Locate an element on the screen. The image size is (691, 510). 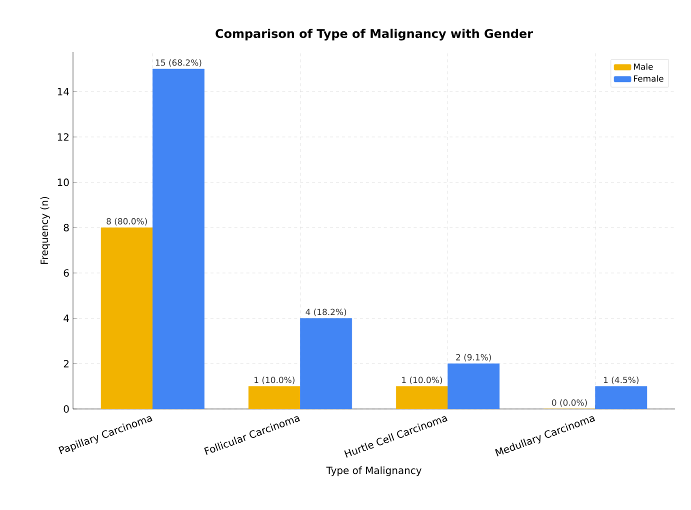
y-tick-label: 10 is located at coordinates (63, 182).